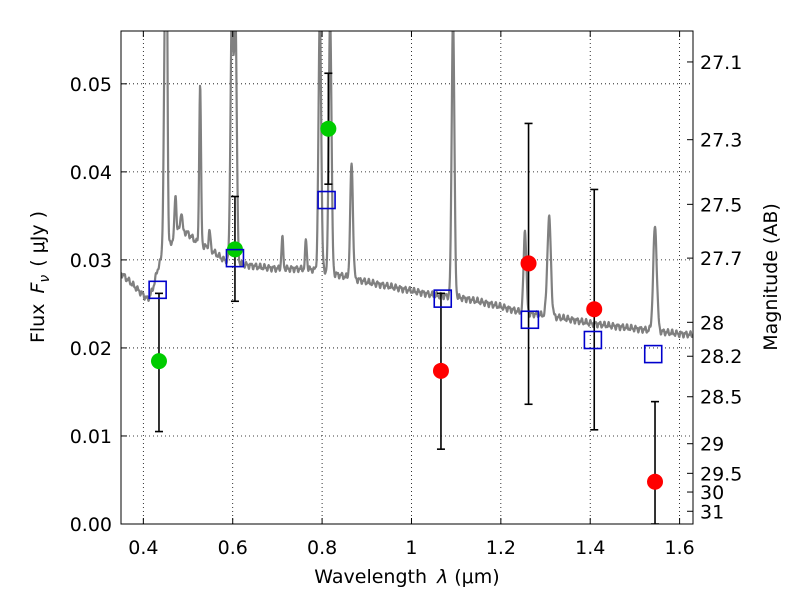  What do you see at coordinates (91, 173) in the screenshot?
I see `y-tick-label: 0.04` at bounding box center [91, 173].